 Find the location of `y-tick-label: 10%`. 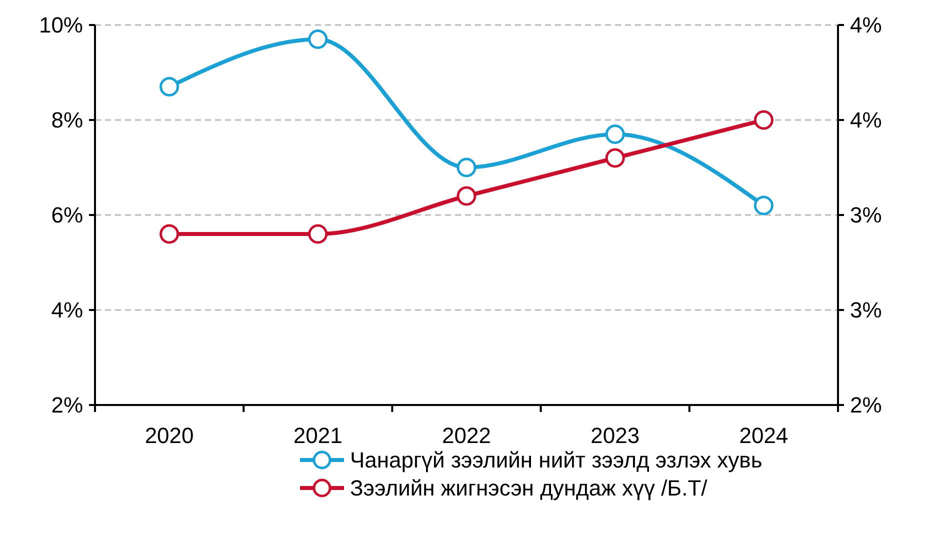

y-tick-label: 10% is located at coordinates (60, 25).